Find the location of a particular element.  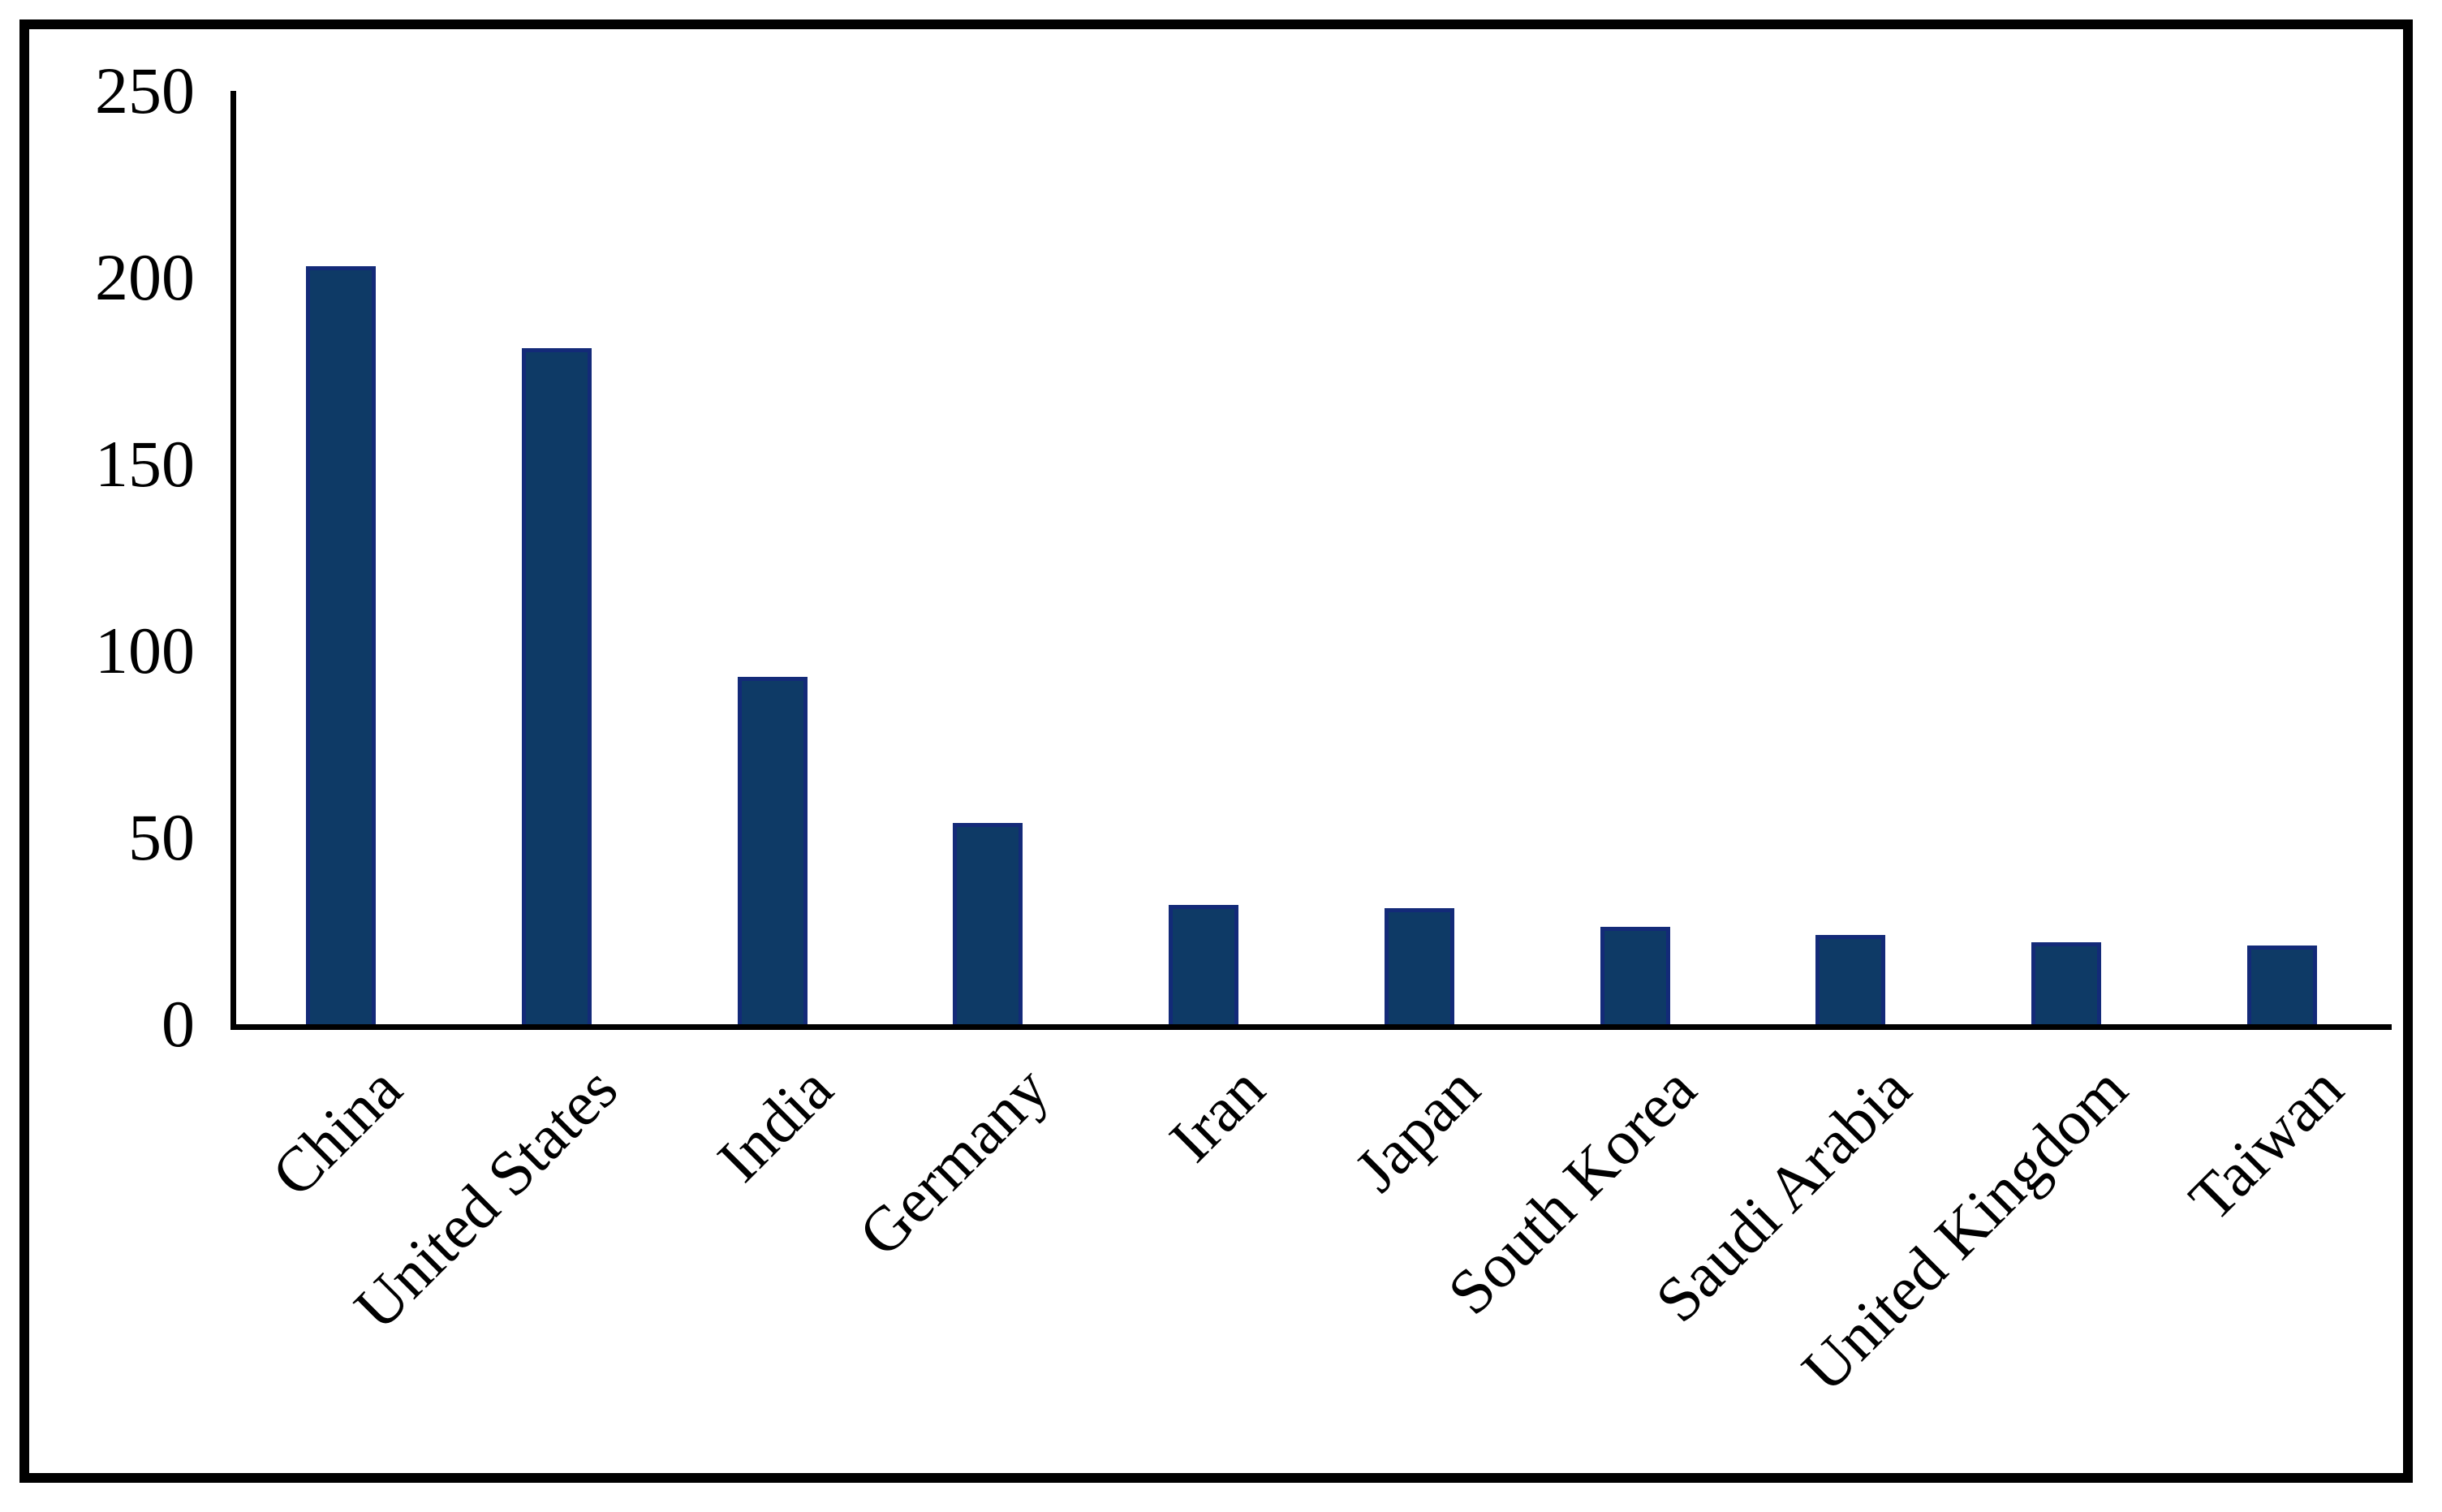

category-label-taiwan: Taiwan is located at coordinates (2265, 1143).